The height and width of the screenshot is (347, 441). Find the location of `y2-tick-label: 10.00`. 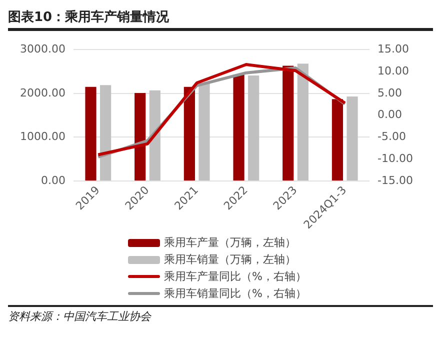

y2-tick-label: 10.00 is located at coordinates (394, 71).